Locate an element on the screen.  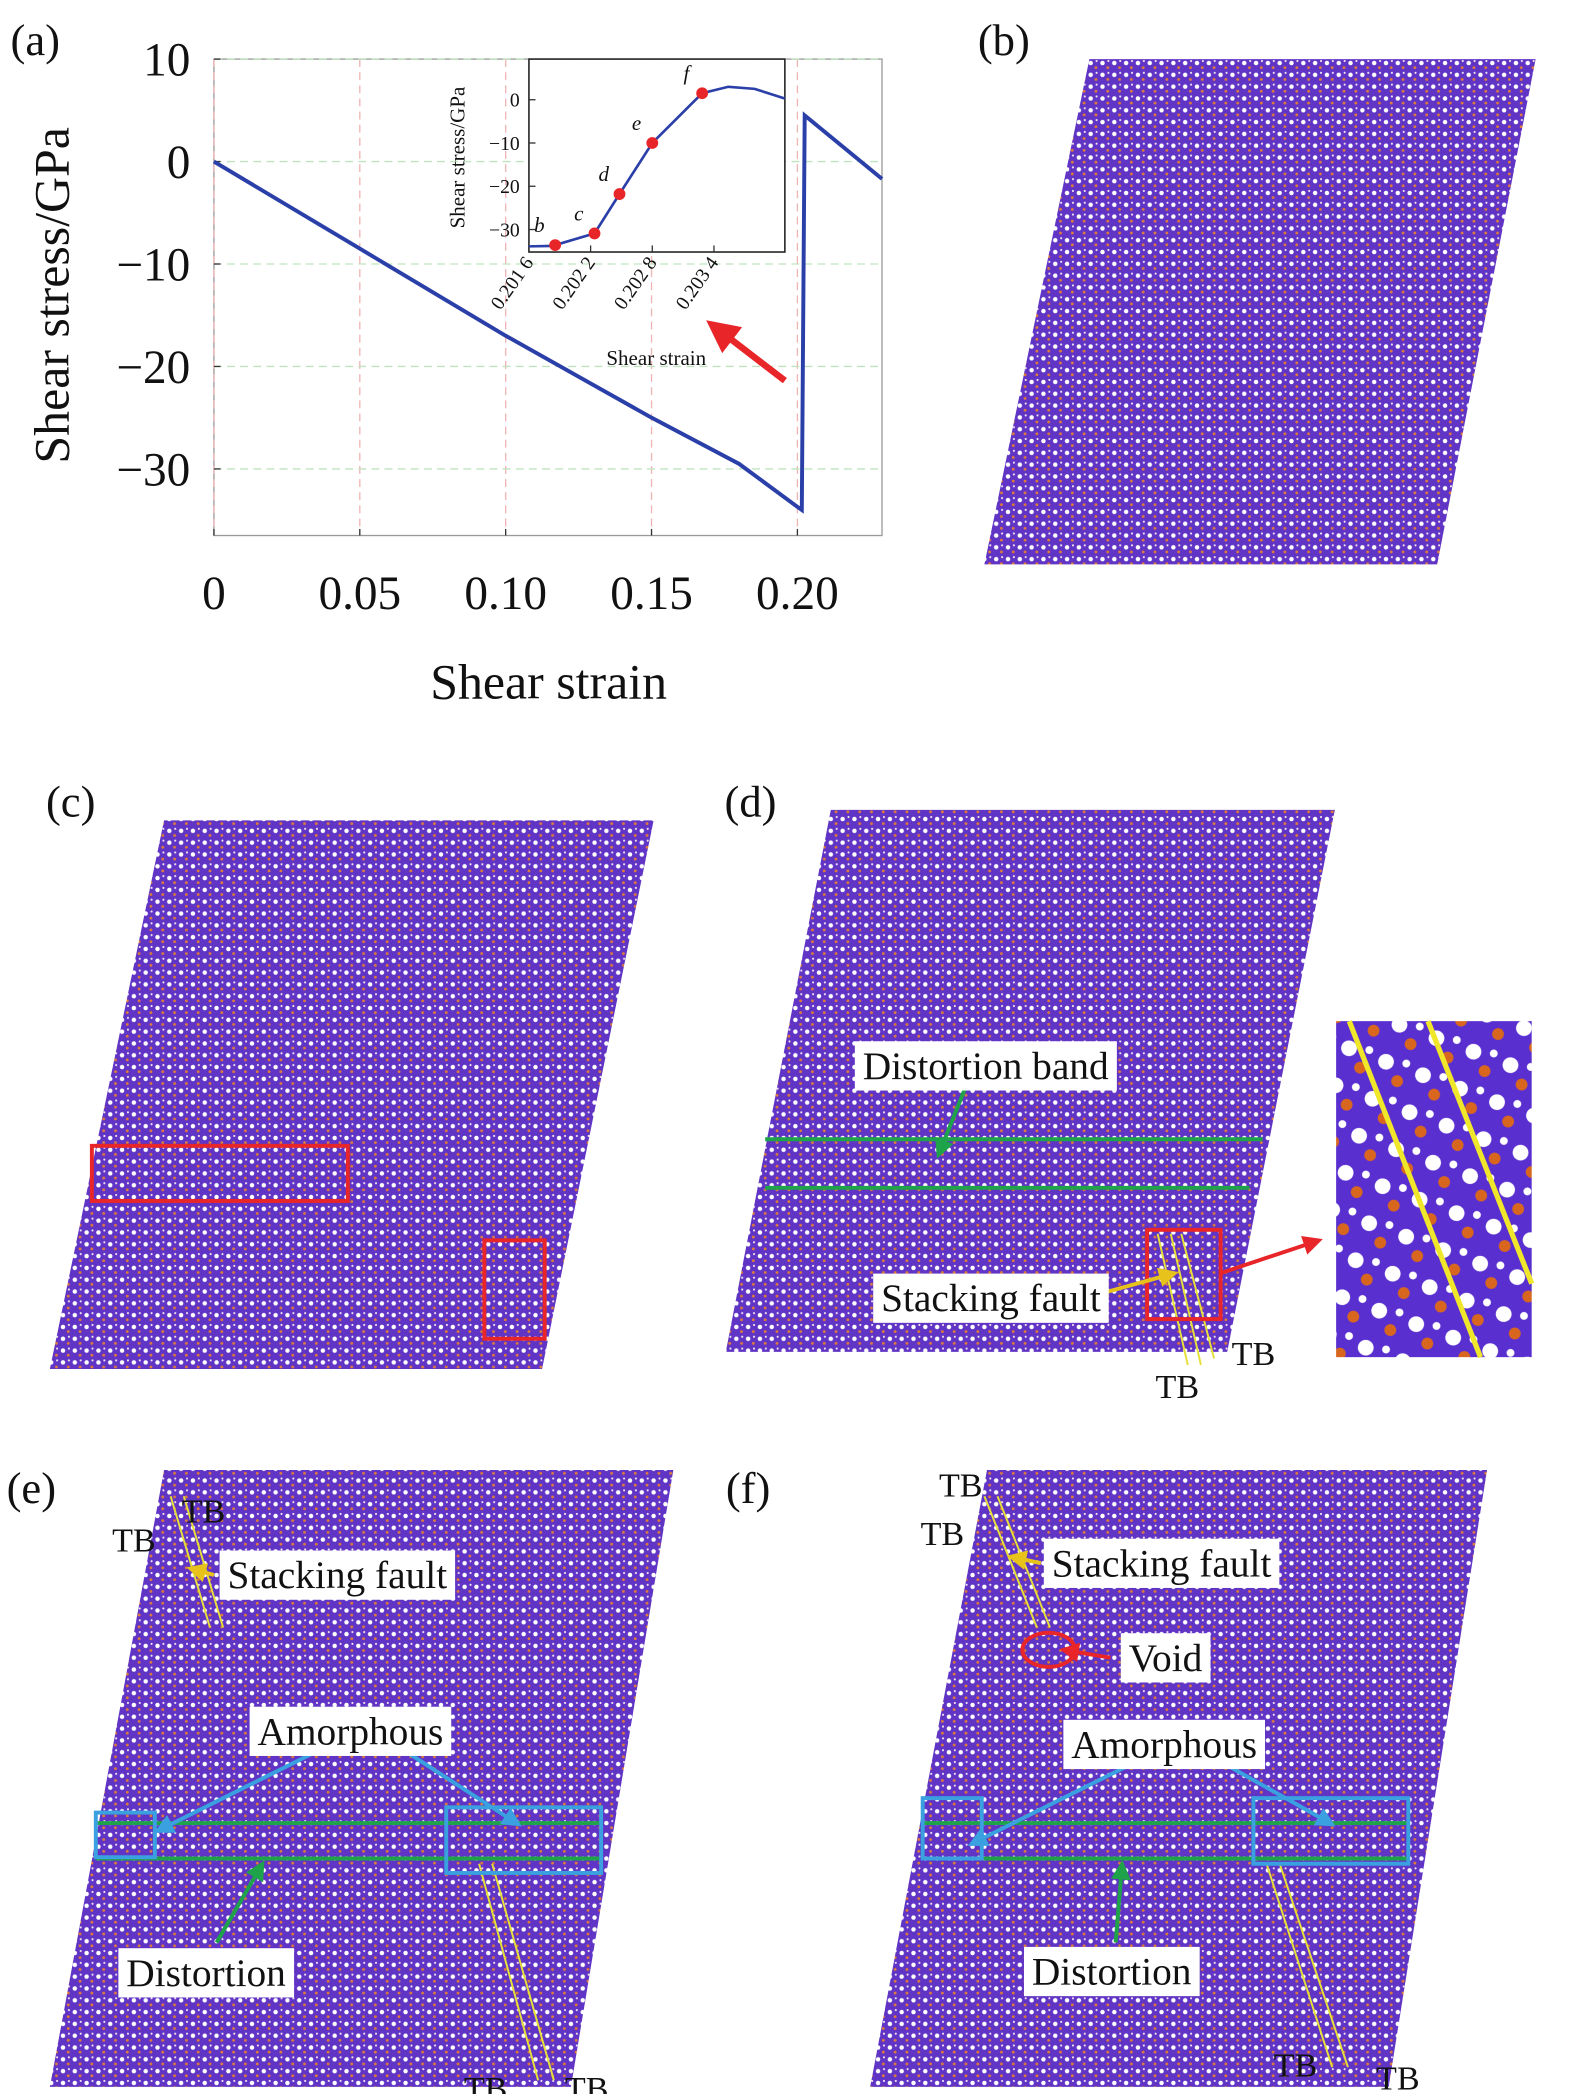
state-label: f is located at coordinates (687, 73).